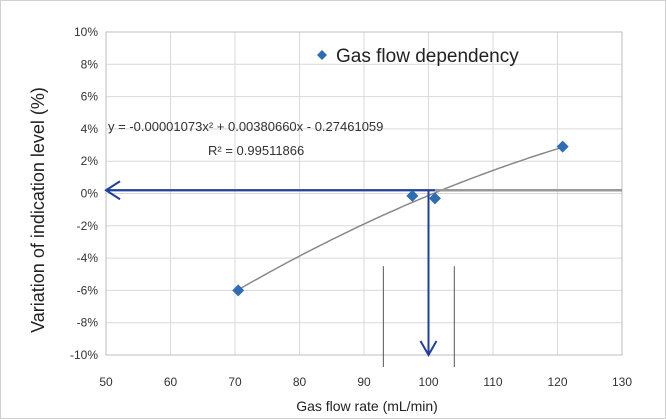  Describe the element at coordinates (88, 258) in the screenshot. I see `y-tick-label: -4%` at that location.